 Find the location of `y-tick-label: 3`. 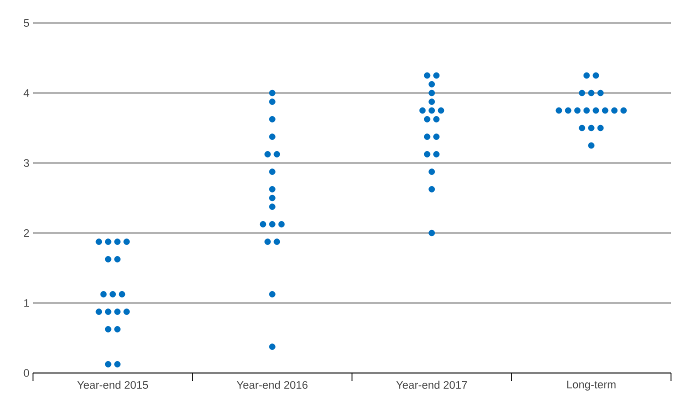

y-tick-label: 3 is located at coordinates (26, 163).